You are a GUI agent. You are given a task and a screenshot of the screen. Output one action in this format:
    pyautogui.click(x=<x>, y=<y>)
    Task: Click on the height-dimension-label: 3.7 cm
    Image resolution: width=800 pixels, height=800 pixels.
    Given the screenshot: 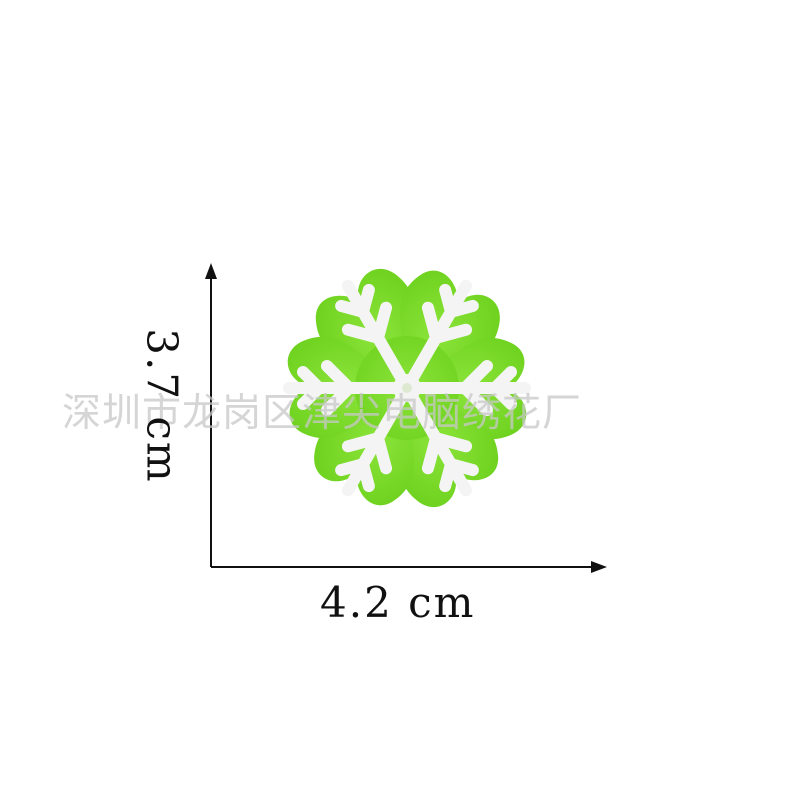 What is the action you would take?
    pyautogui.click(x=162, y=406)
    